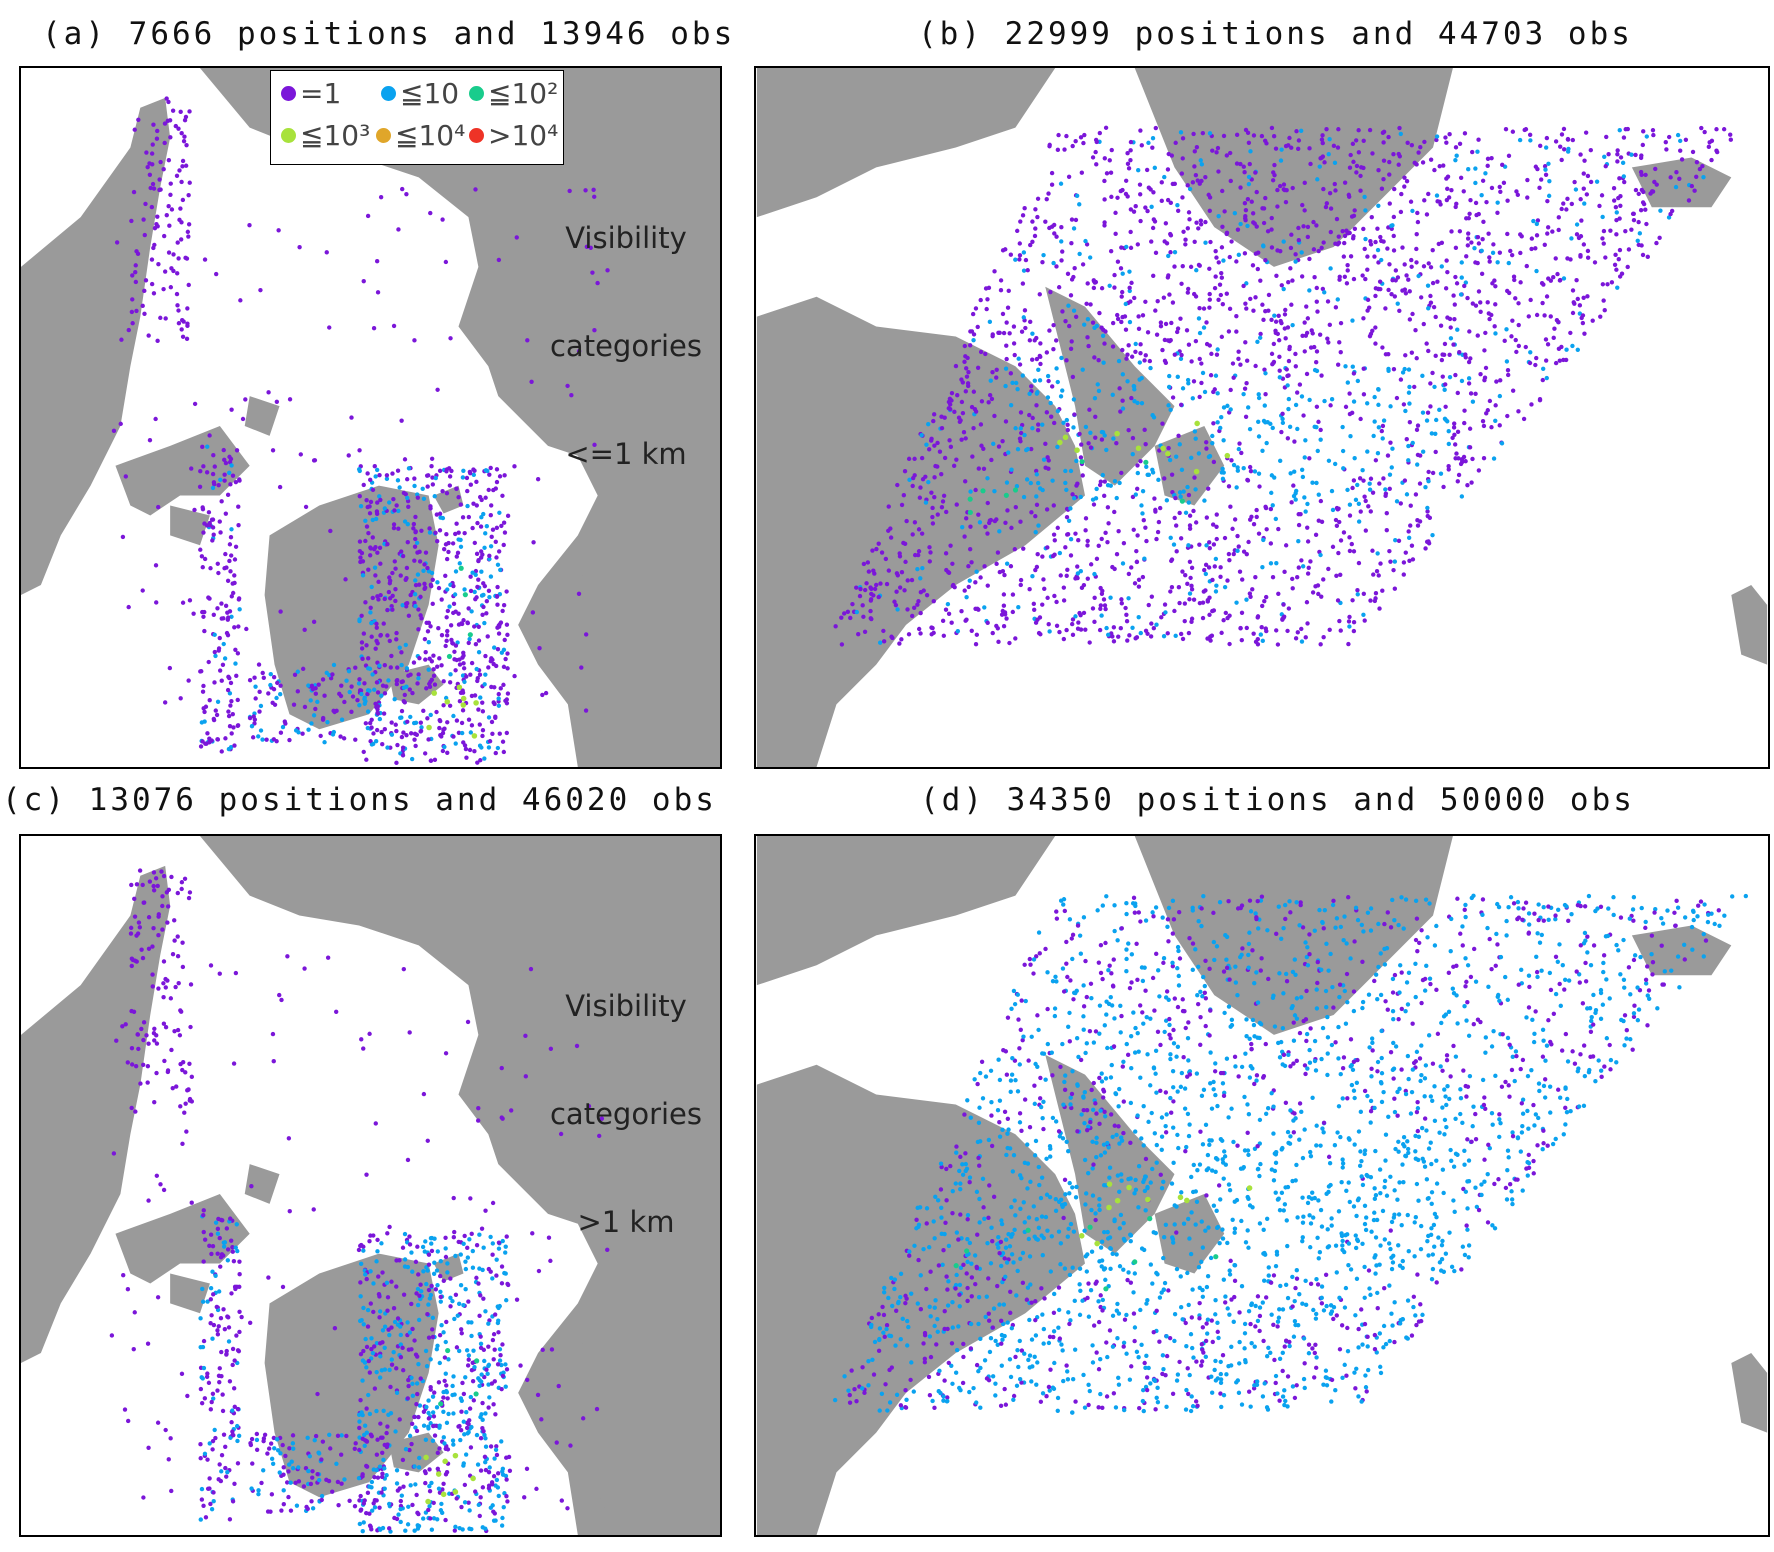 The width and height of the screenshot is (1774, 1552). Describe the element at coordinates (416, 1452) in the screenshot. I see `land-iceland-c` at that location.